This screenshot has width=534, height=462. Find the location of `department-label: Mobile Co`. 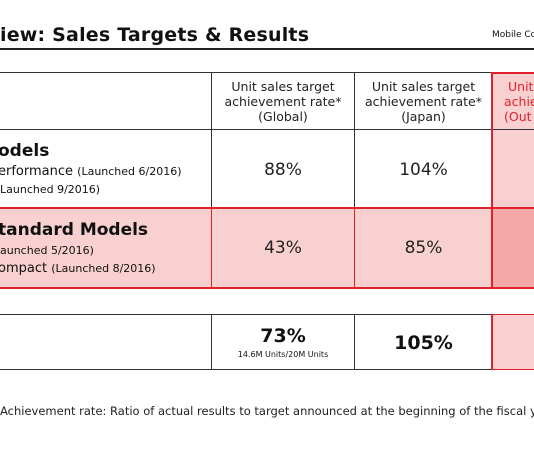

department-label: Mobile Co is located at coordinates (513, 35).